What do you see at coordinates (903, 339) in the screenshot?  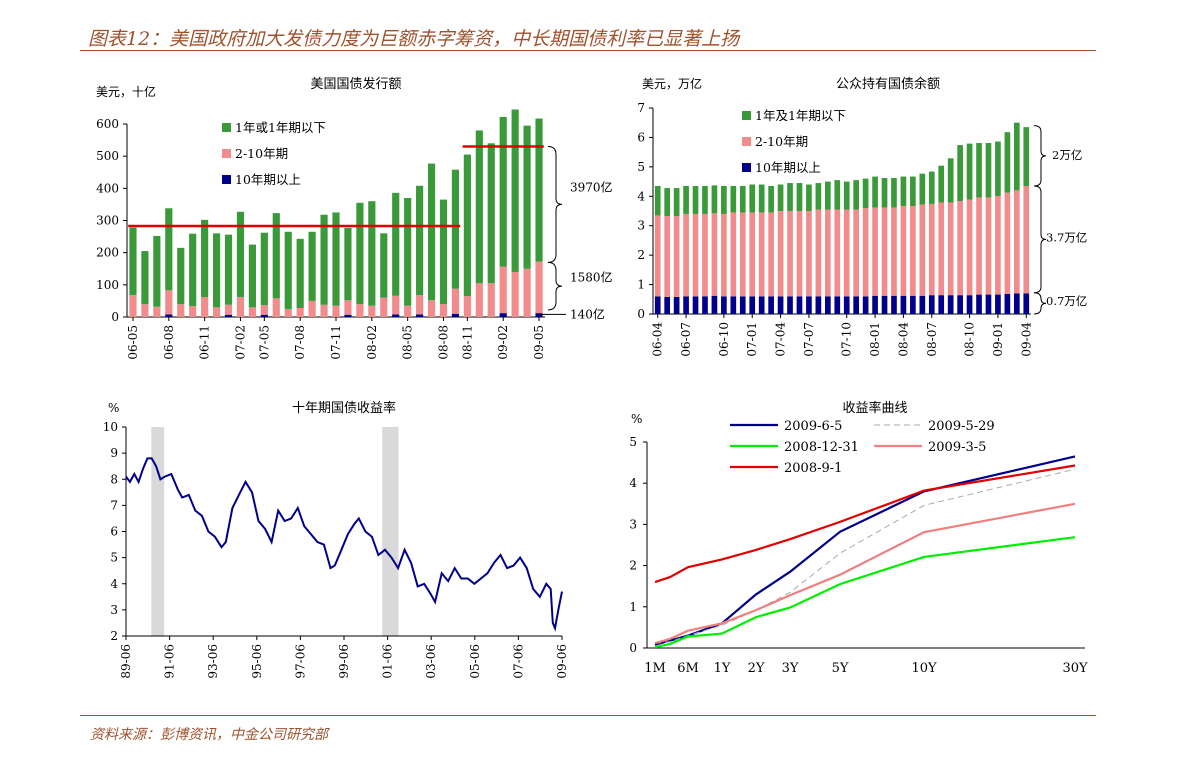 I see `outstanding-x-tick-label: 08-04` at bounding box center [903, 339].